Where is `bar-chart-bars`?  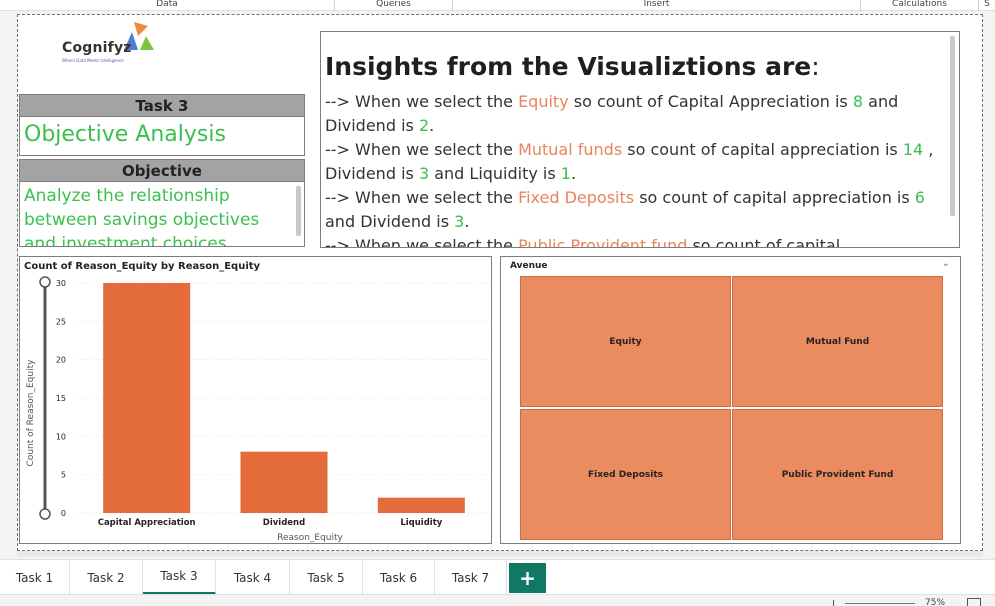 bar-chart-bars is located at coordinates (284, 398).